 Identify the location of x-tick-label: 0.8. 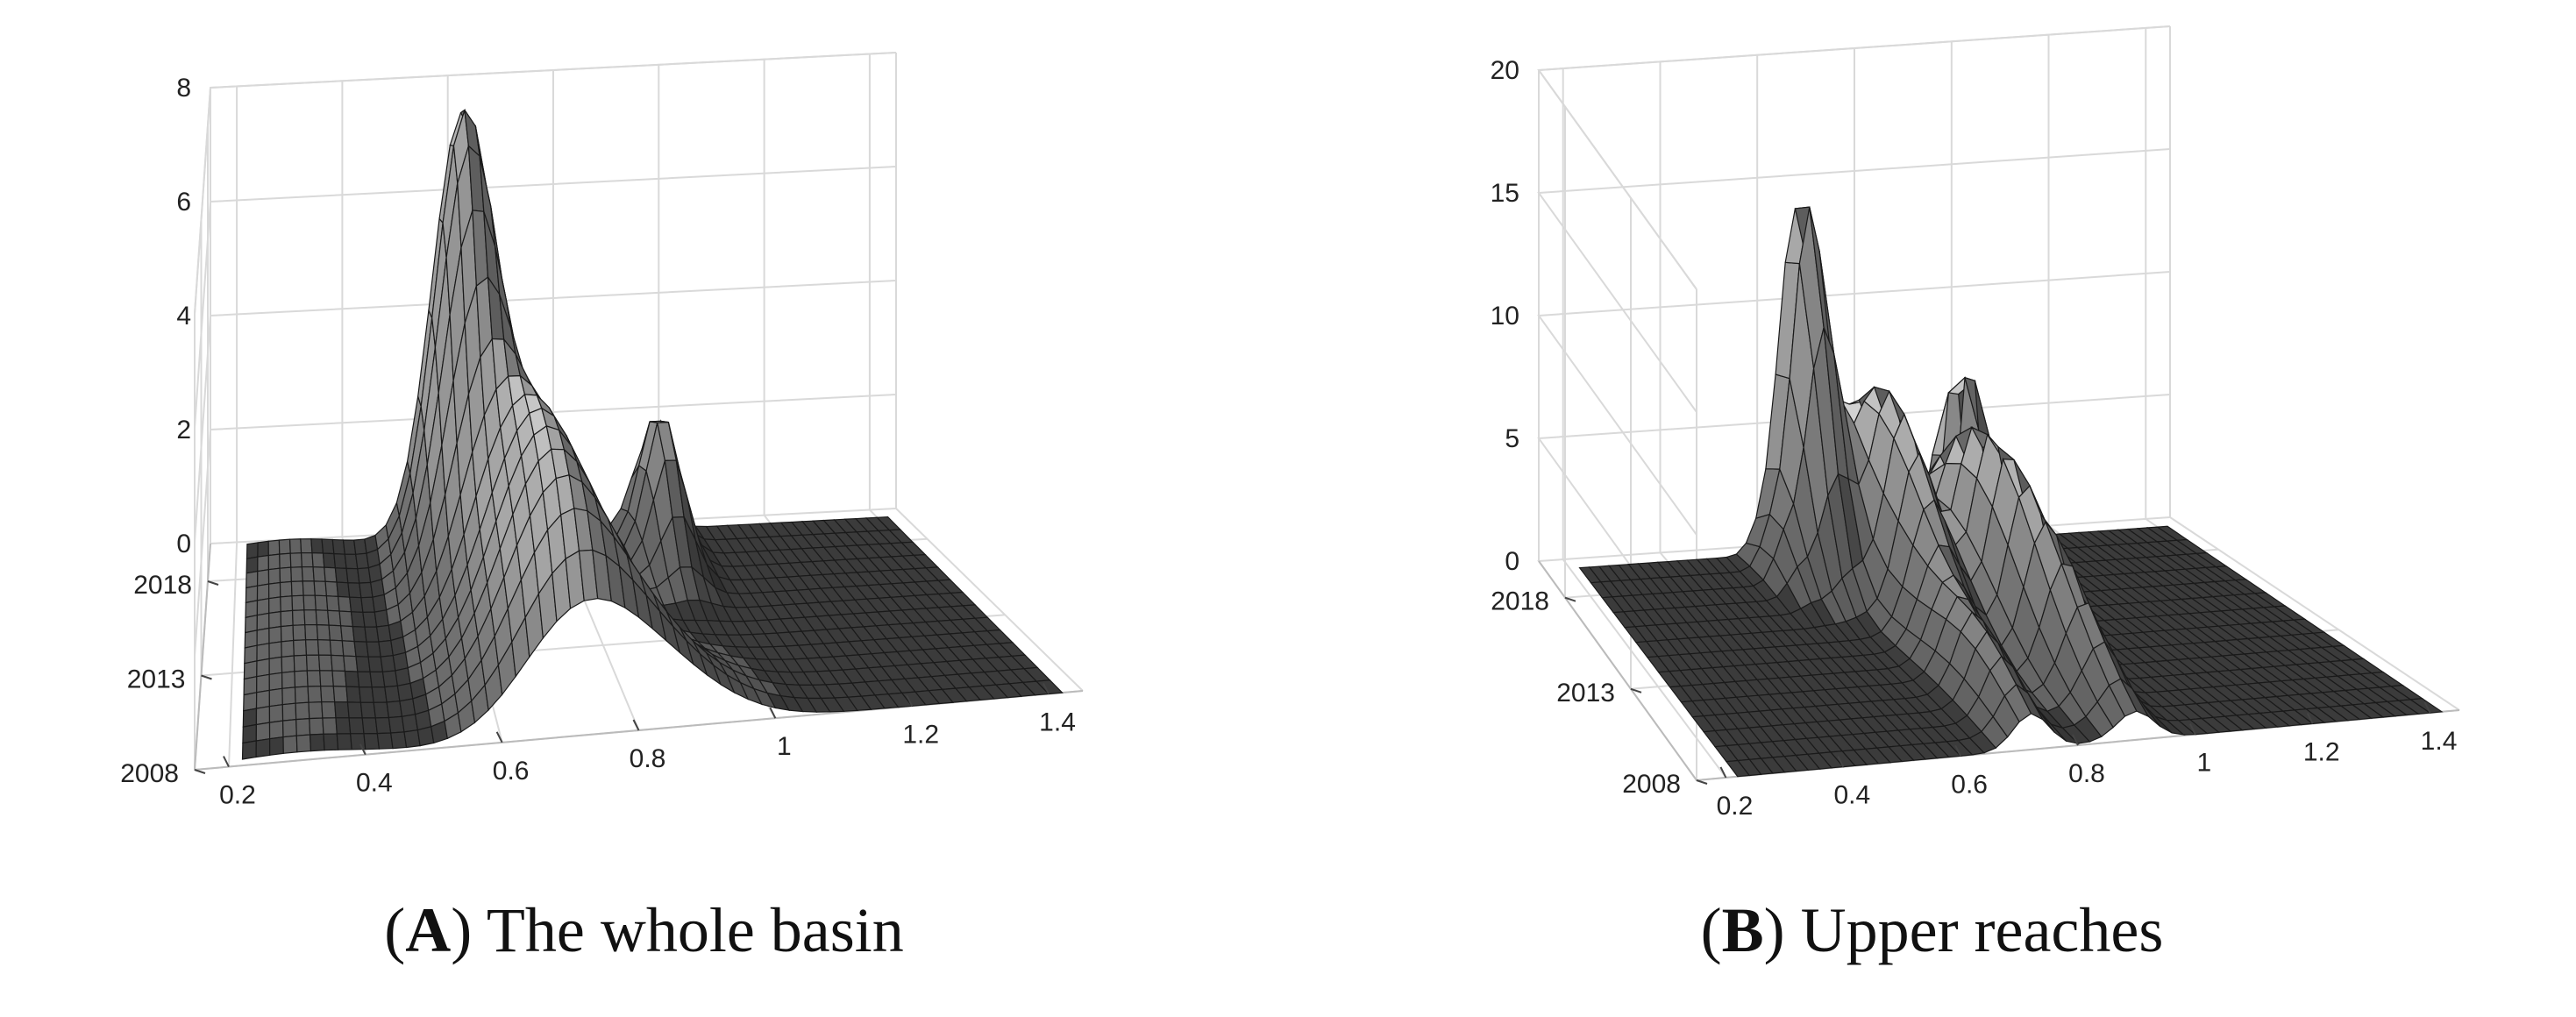
(2086, 773).